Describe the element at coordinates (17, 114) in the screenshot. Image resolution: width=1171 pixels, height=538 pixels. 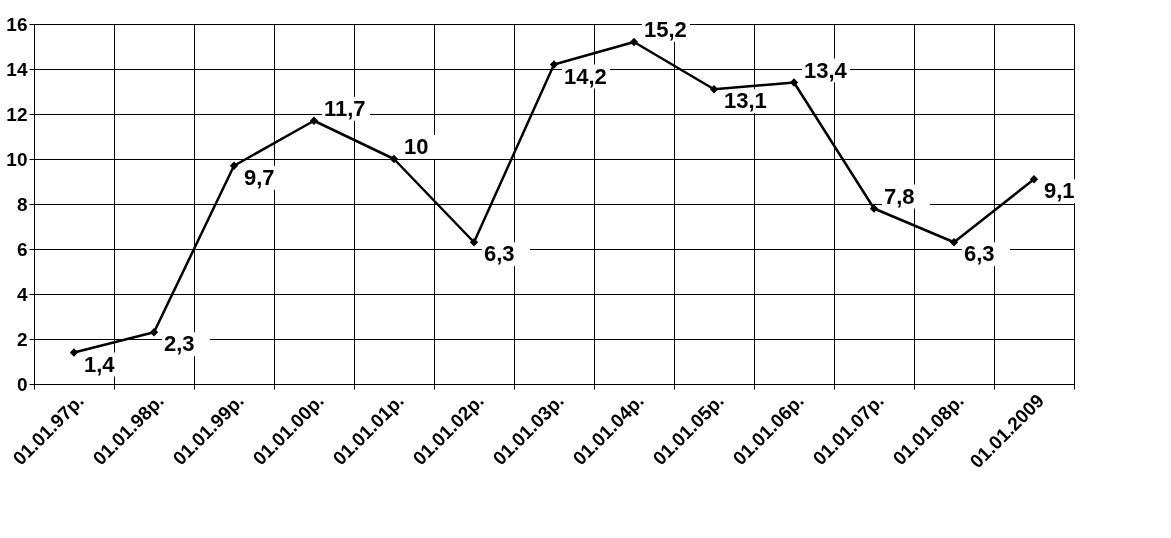
I see `y-tick-label: 12` at that location.